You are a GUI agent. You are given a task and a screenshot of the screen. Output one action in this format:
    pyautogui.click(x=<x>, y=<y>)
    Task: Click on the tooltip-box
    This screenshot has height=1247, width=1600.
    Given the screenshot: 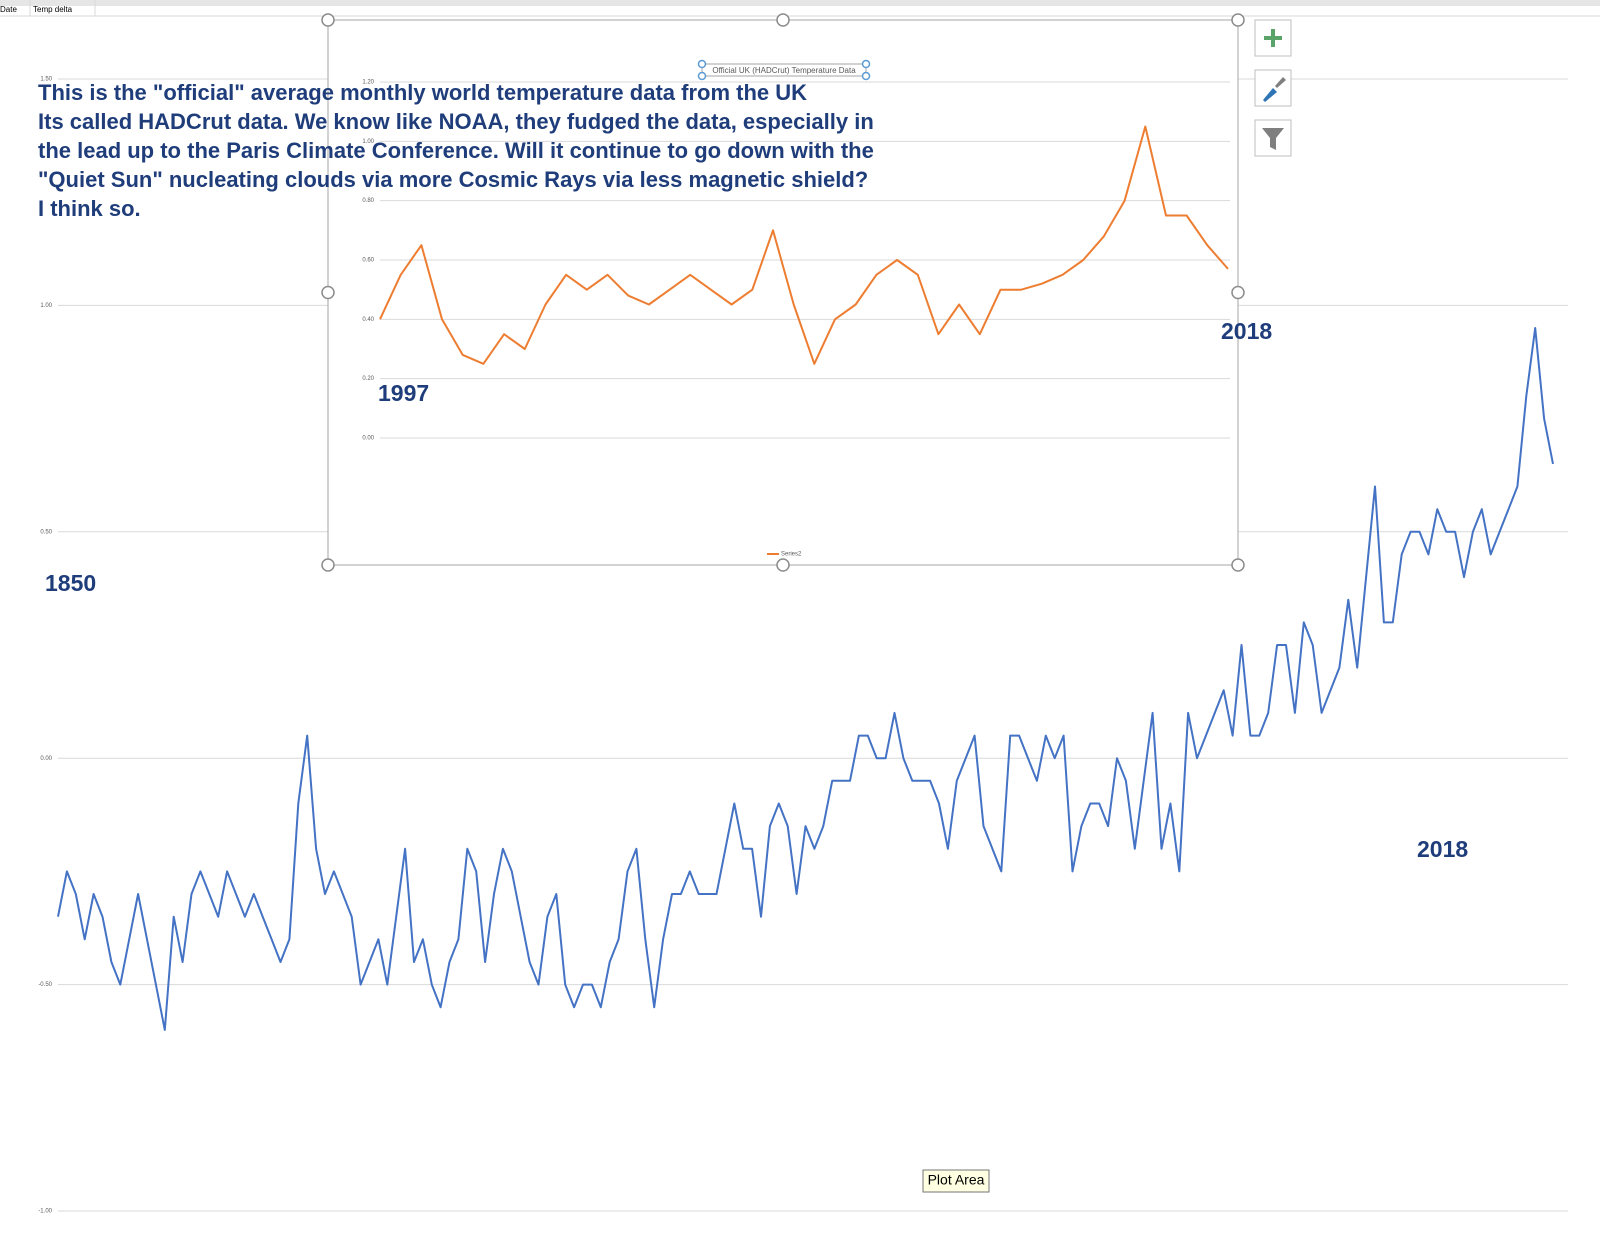 What is the action you would take?
    pyautogui.click(x=956, y=1181)
    